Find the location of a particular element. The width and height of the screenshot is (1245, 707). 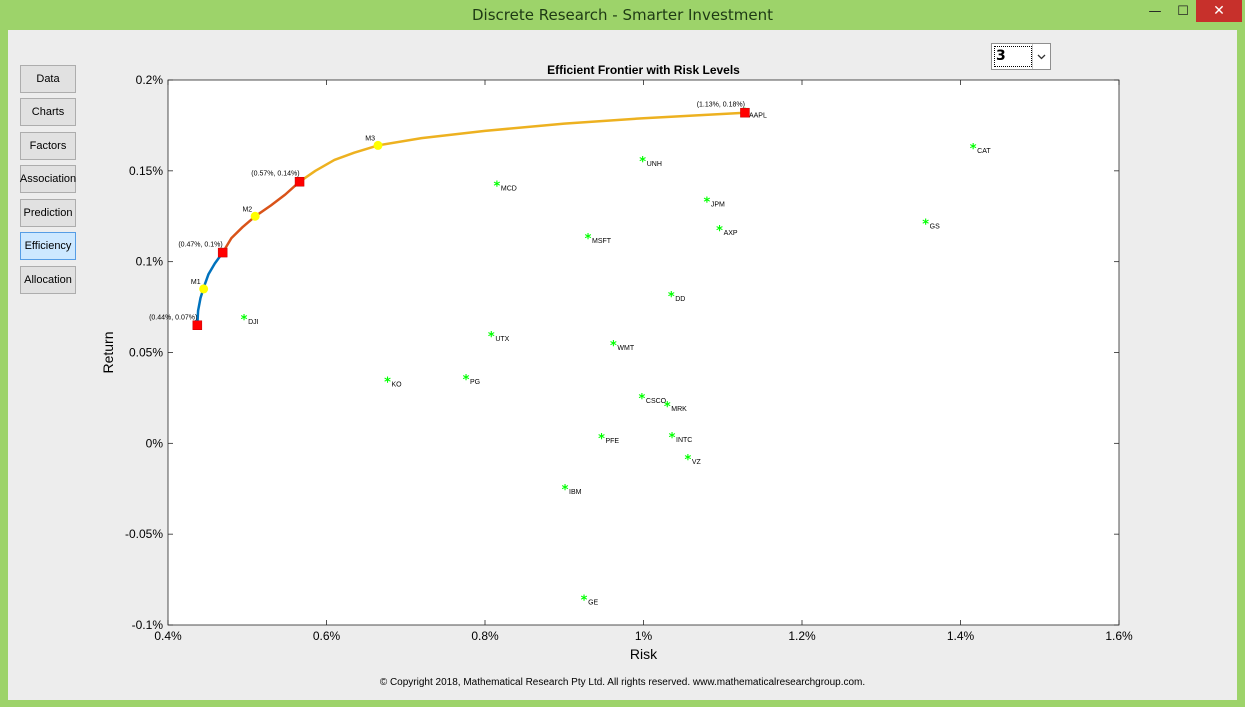

window-title: Discrete Research - Smarter Investment is located at coordinates (622, 15).